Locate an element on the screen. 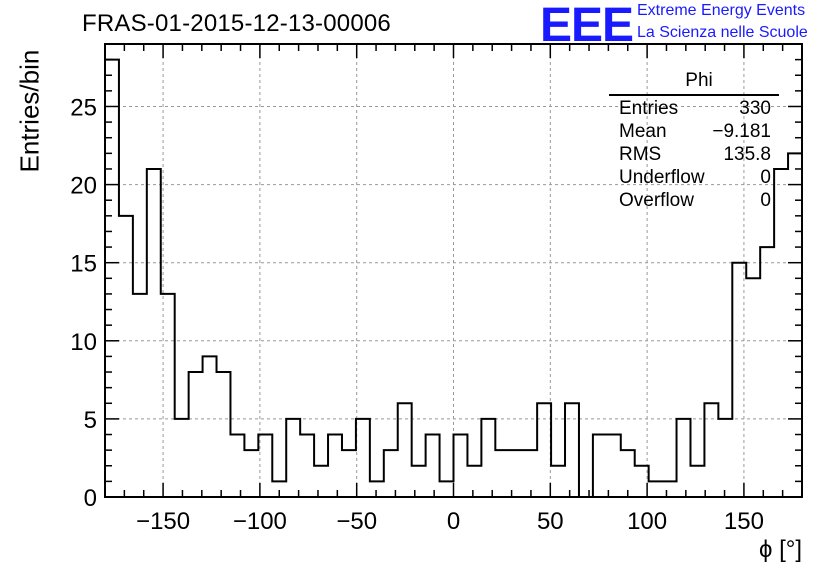  stats-label: Entries is located at coordinates (649, 108).